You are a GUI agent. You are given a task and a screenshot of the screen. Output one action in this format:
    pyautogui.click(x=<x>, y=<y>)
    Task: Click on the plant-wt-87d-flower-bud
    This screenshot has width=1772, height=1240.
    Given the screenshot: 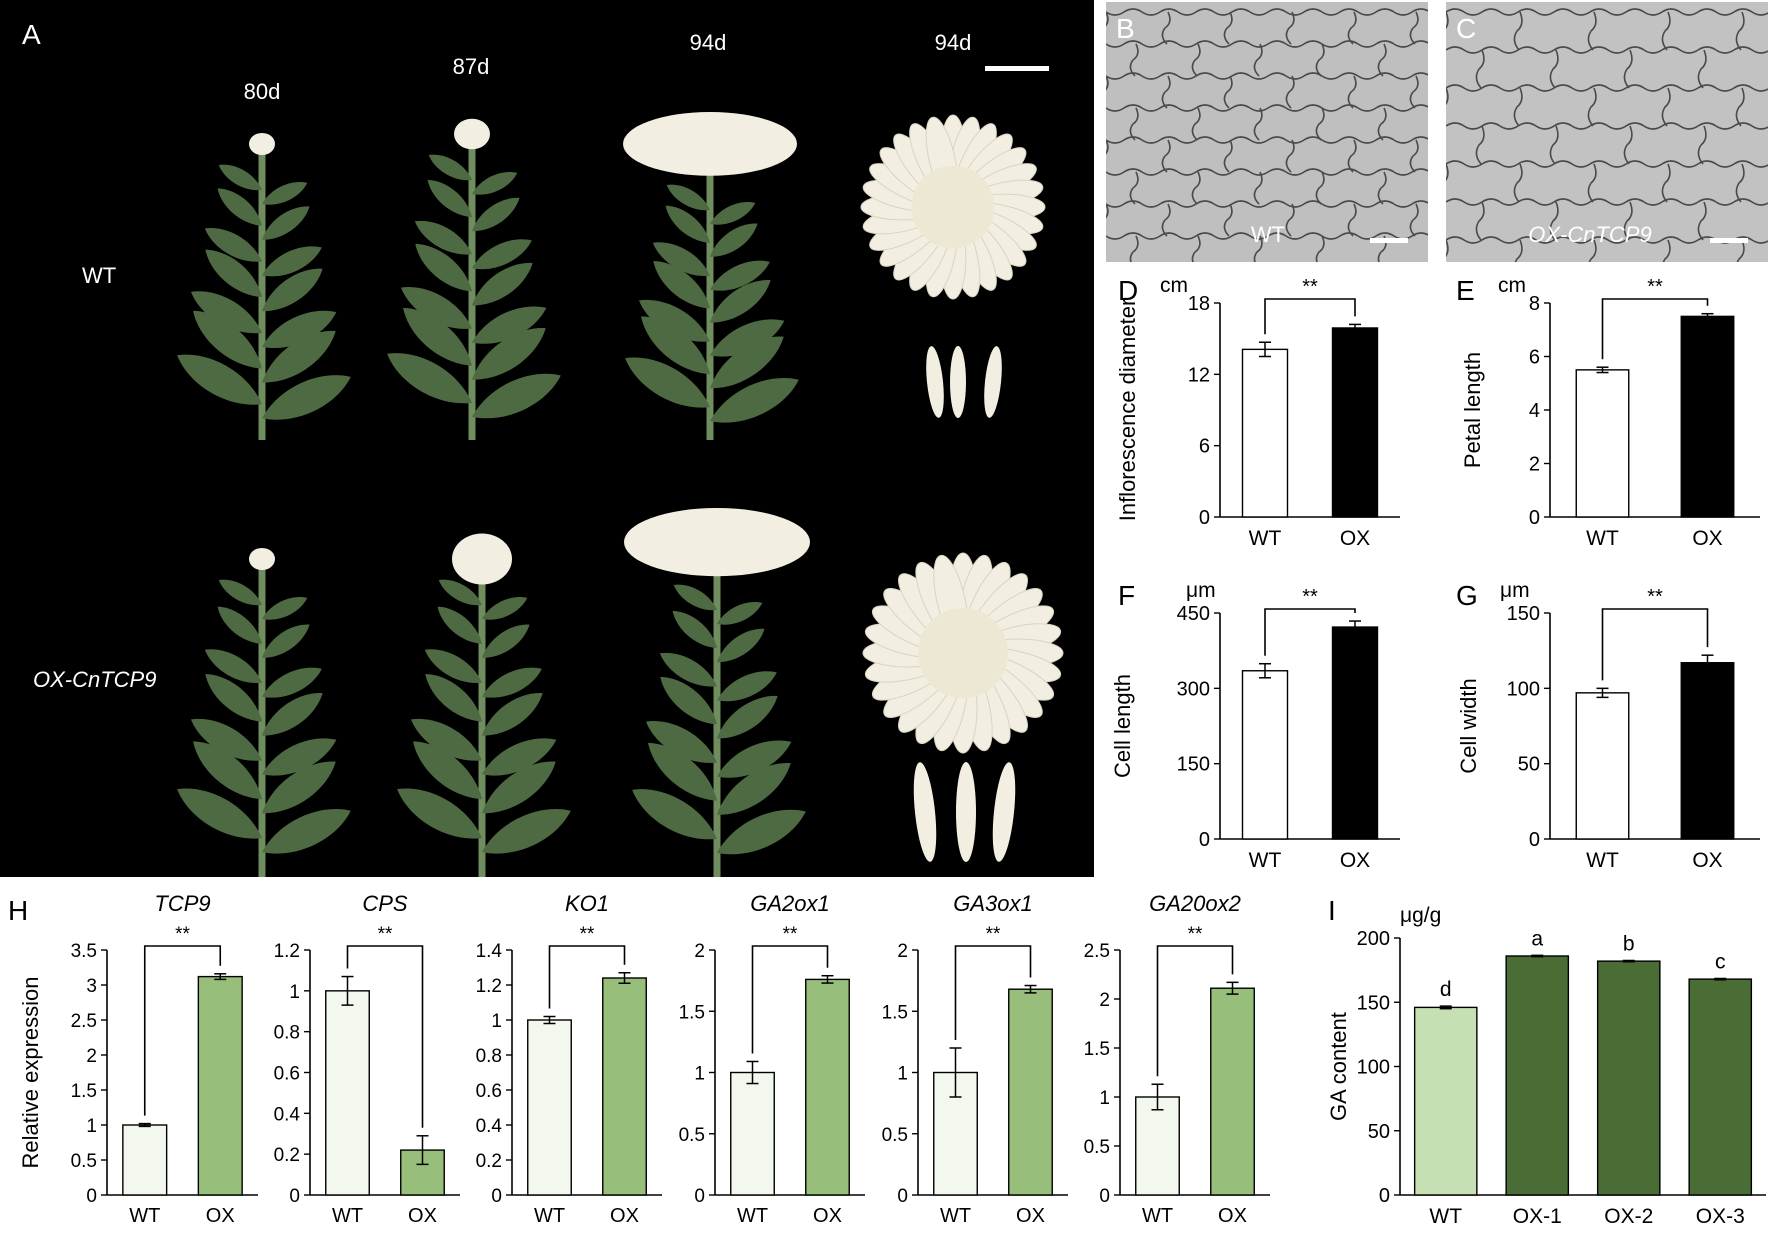 What is the action you would take?
    pyautogui.click(x=472, y=134)
    